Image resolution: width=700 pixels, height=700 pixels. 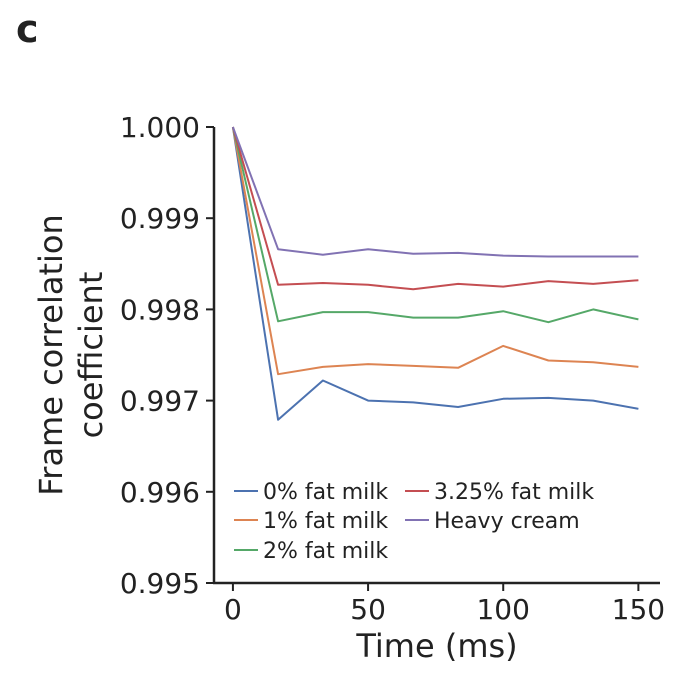 What do you see at coordinates (160, 218) in the screenshot?
I see `y-tick-label: 0.999` at bounding box center [160, 218].